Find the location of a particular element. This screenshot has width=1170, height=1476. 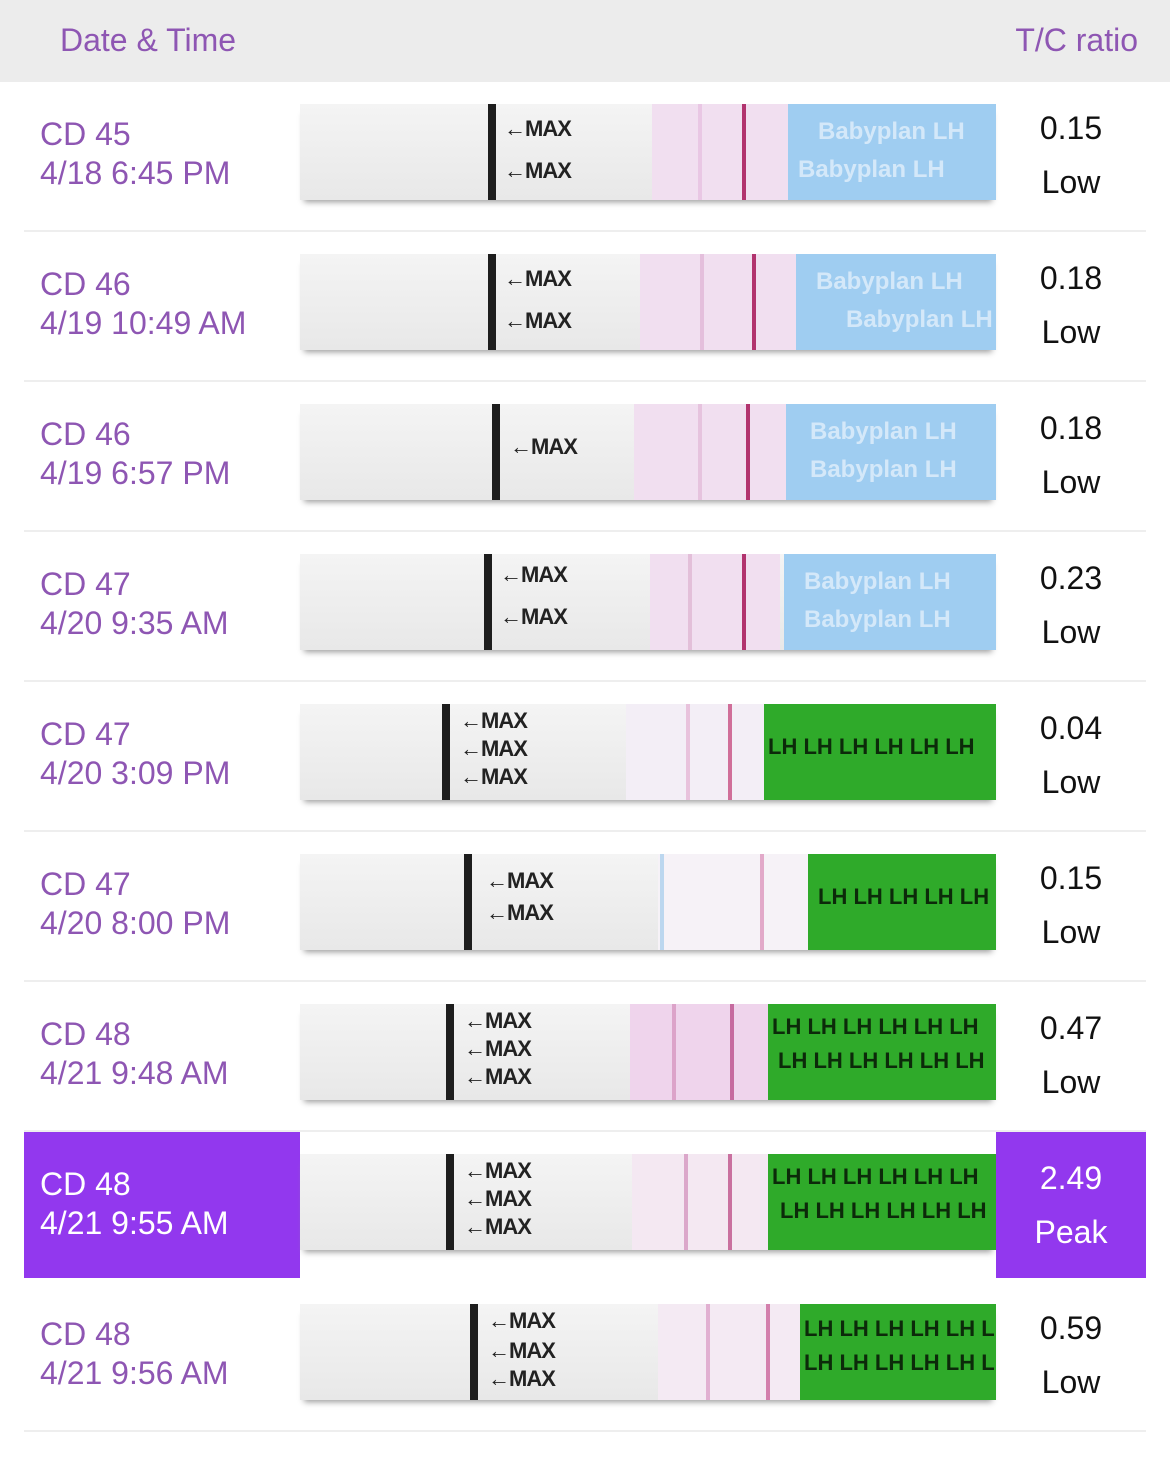

ratio-cell: 0.04 Low is located at coordinates (1071, 757).